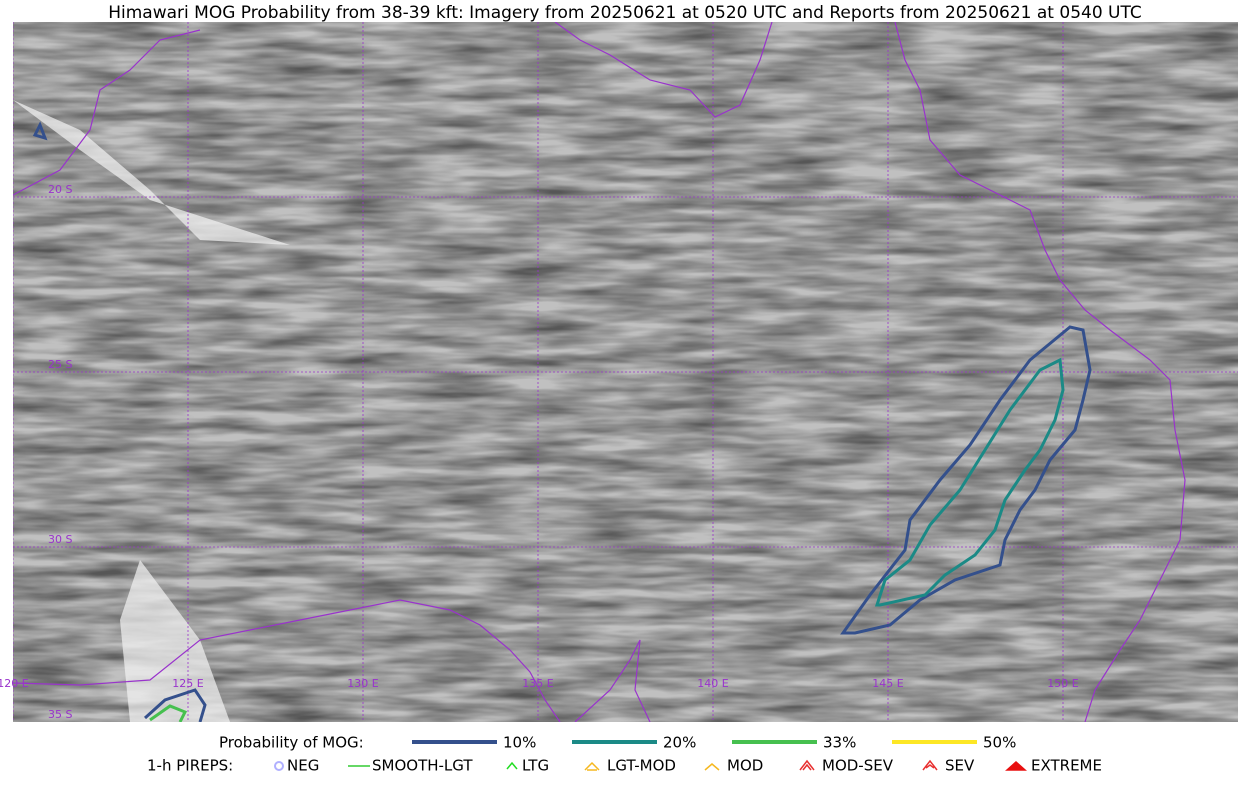  I want to click on legend-label: 50%, so click(999, 743).